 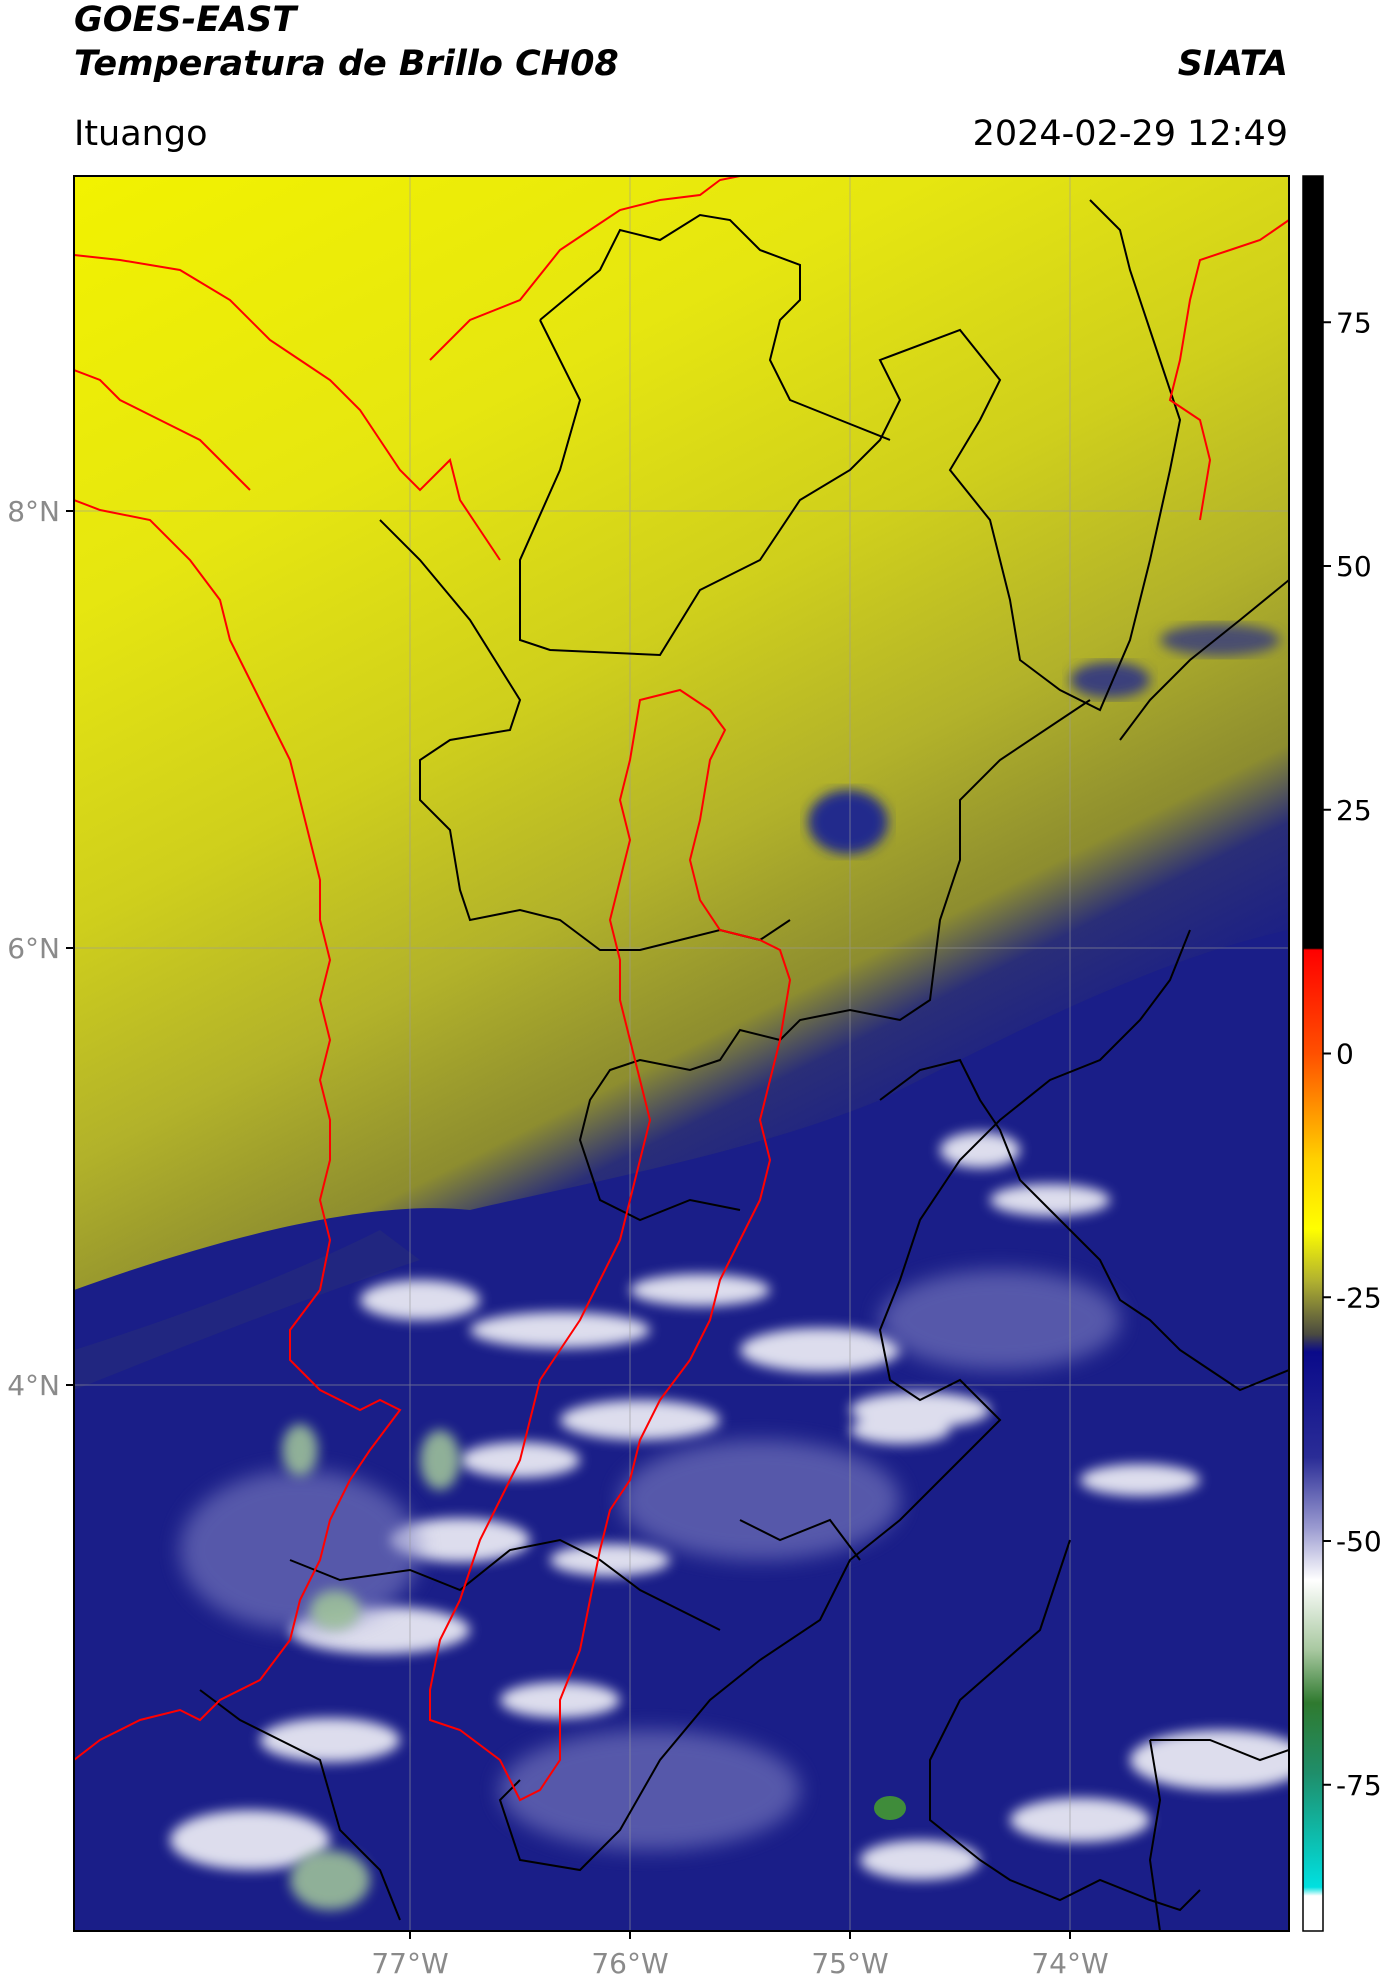 I want to click on colorbar-tick-label: 75, so click(x=1354, y=322).